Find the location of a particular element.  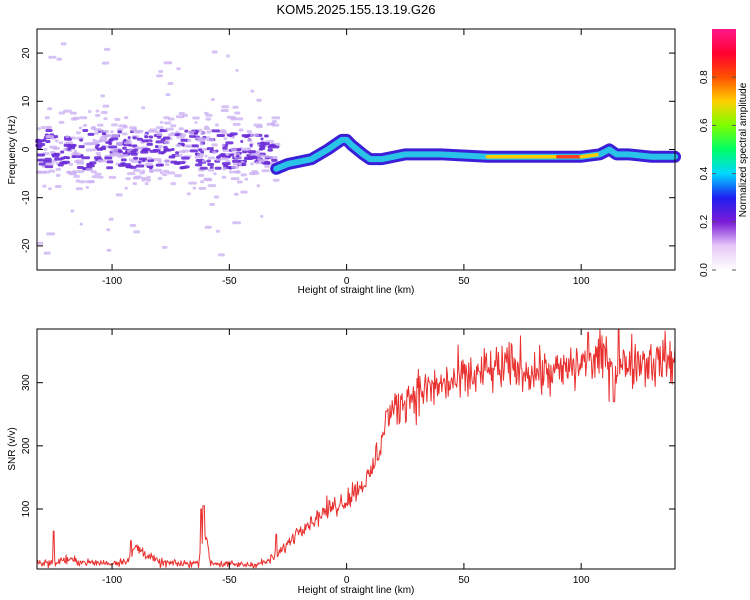

colorbar-tick-label: 0.6 is located at coordinates (704, 125).